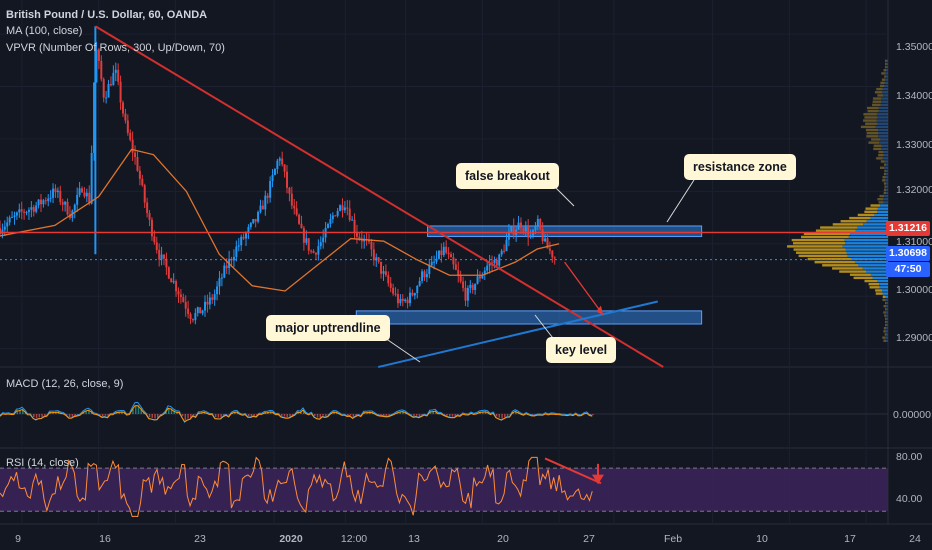 The image size is (932, 550). I want to click on macd-tick: 0.00000, so click(912, 415).